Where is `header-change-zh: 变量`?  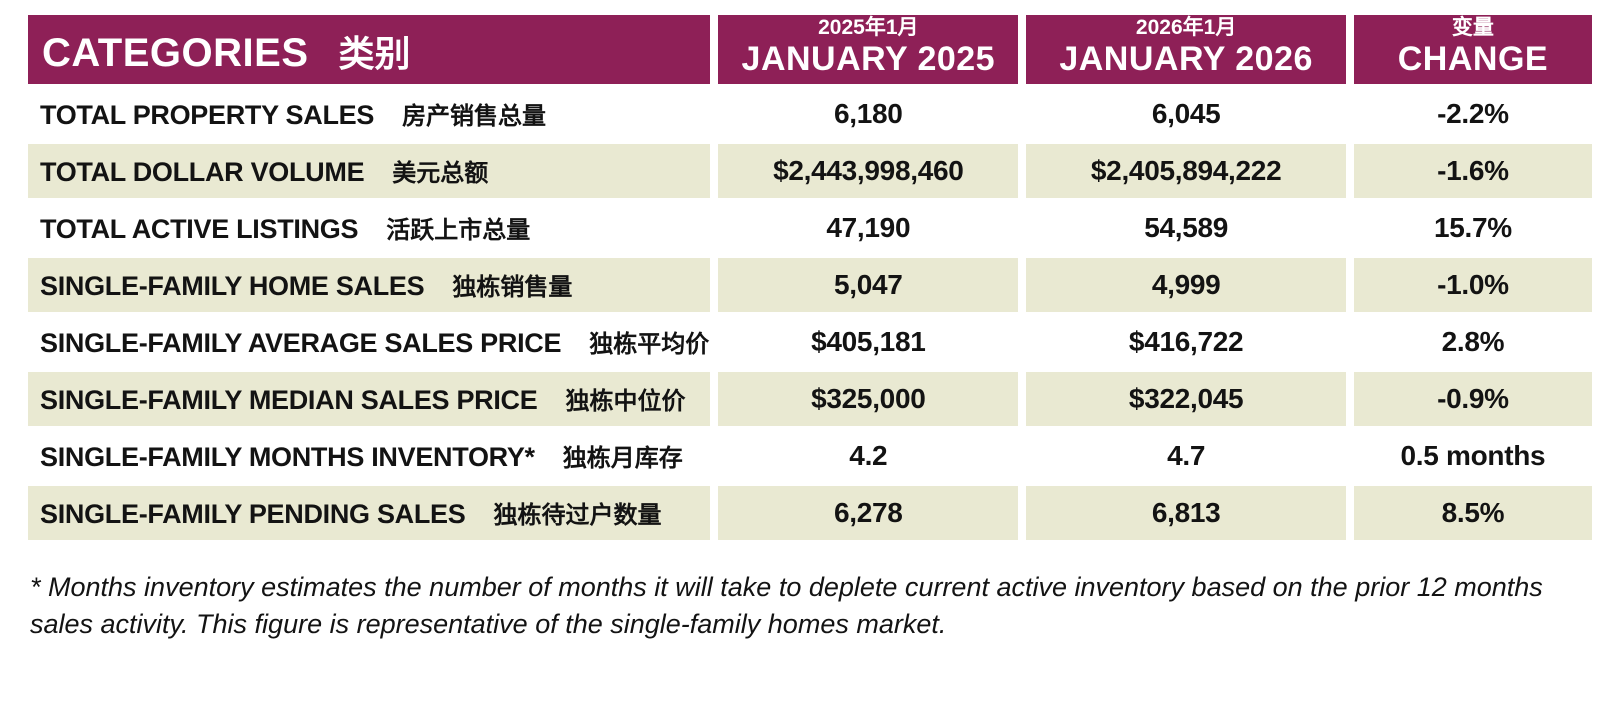 header-change-zh: 变量 is located at coordinates (1472, 27).